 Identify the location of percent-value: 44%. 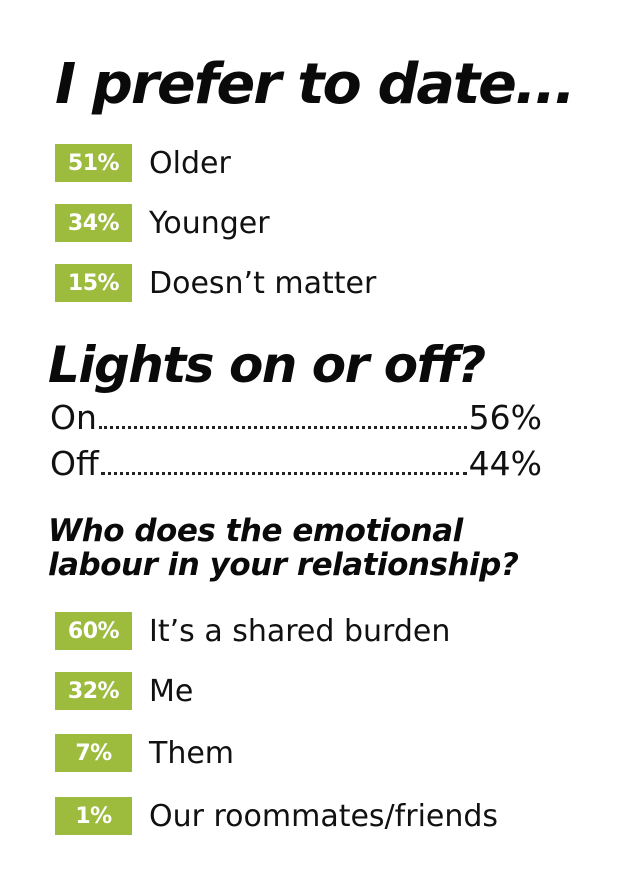
(505, 463).